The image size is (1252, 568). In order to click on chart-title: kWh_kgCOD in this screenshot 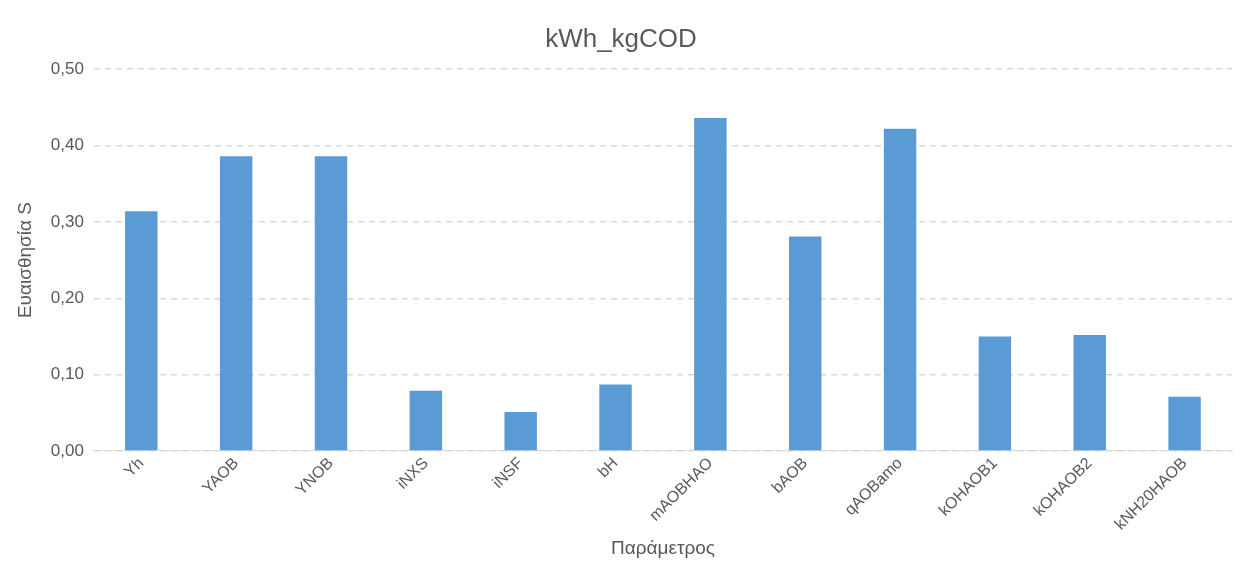, I will do `click(621, 37)`.